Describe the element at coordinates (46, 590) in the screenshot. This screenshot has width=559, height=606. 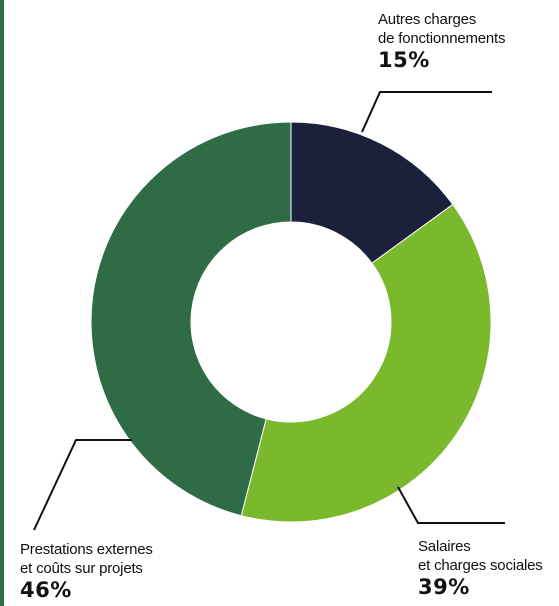
I see `slice-value-label: 46%` at that location.